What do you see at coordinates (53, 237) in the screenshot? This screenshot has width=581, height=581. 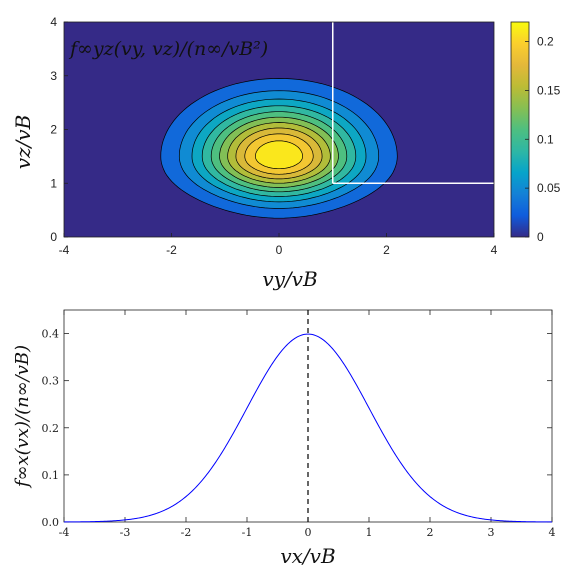 I see `y-tick-label: 0` at bounding box center [53, 237].